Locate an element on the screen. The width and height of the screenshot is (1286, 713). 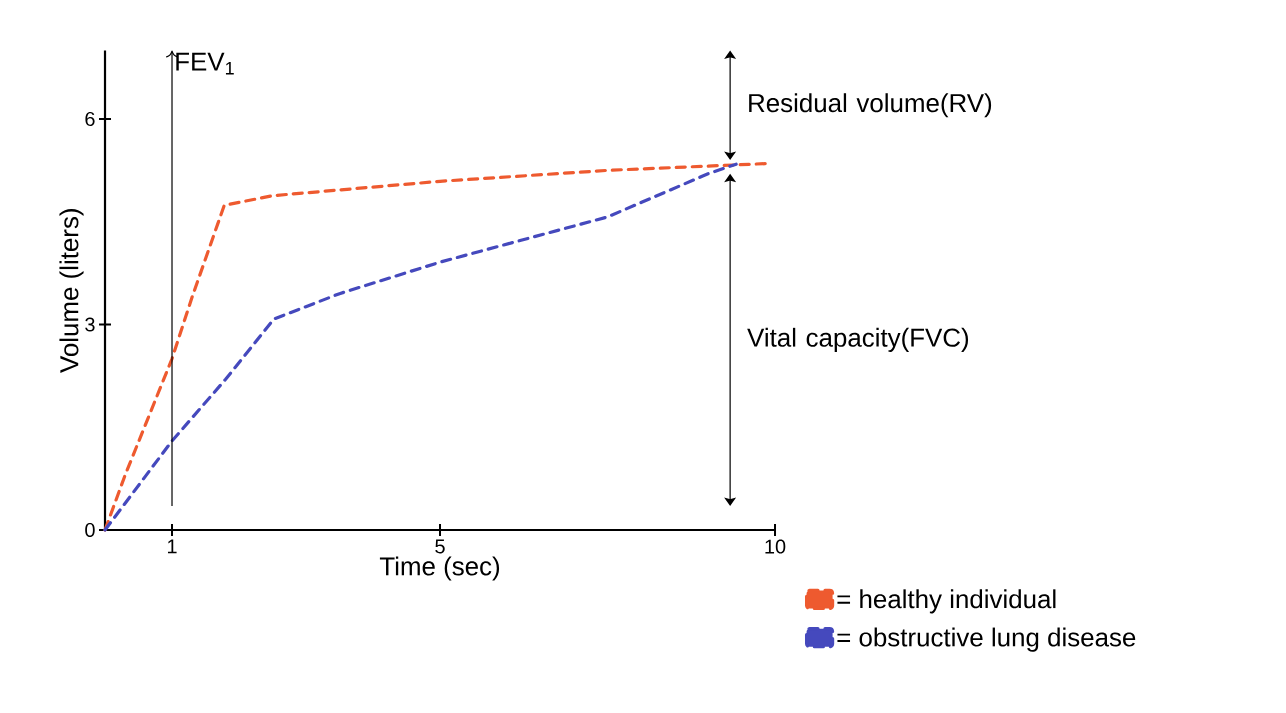
y-tick-label: 0 is located at coordinates (90, 530).